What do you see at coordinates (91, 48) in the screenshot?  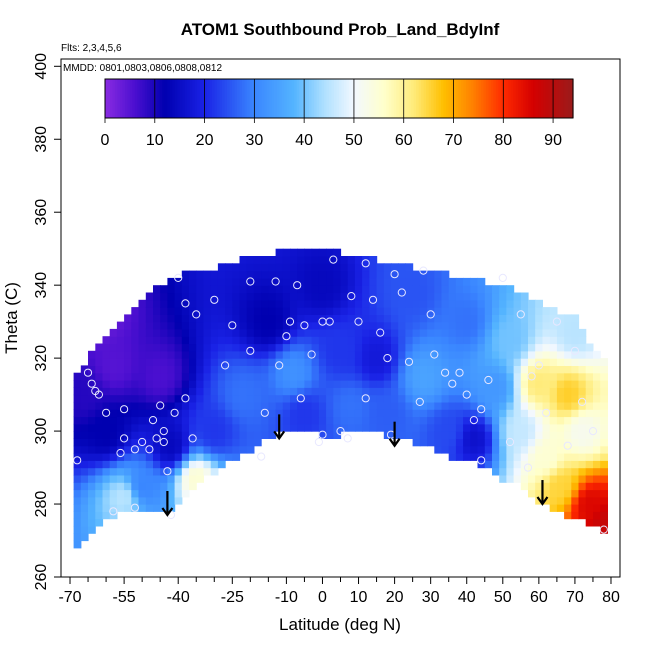 I see `flights-subtitle: Flts: 2,3,4,5,6` at bounding box center [91, 48].